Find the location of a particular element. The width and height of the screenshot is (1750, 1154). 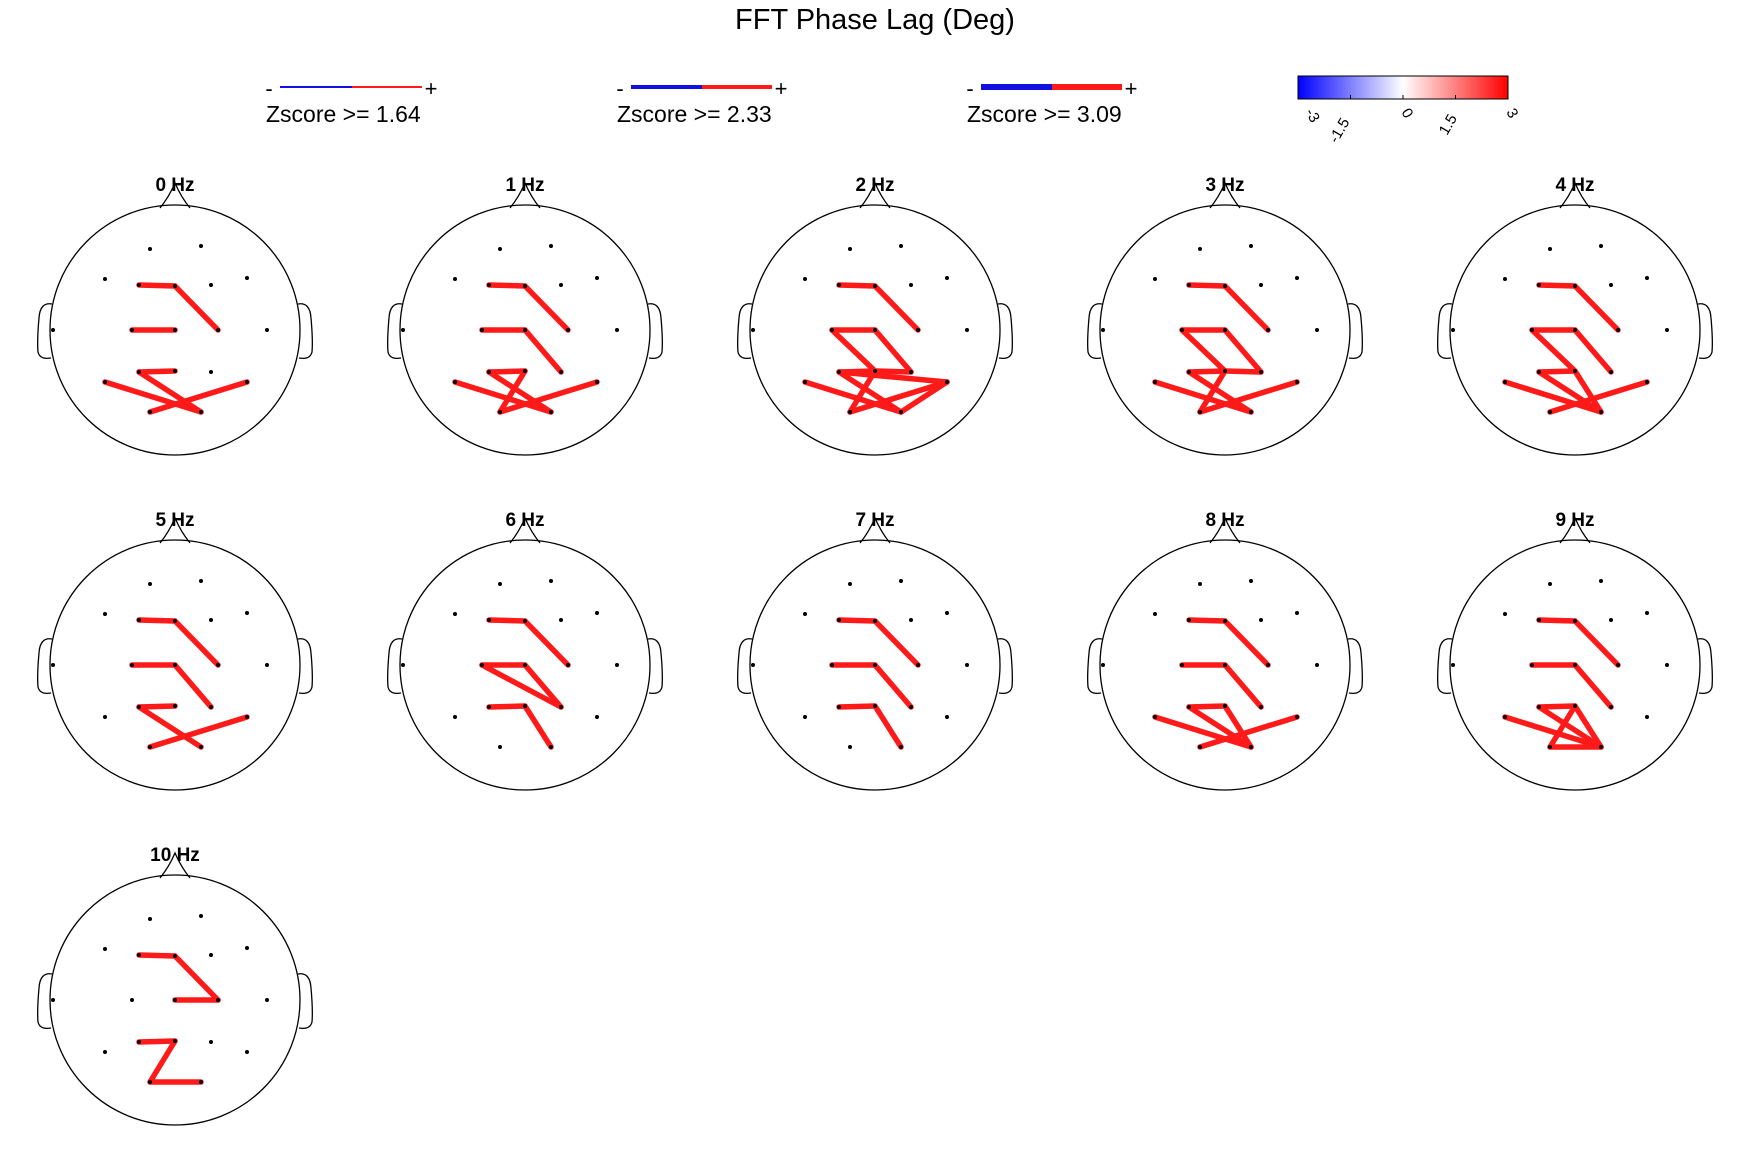

head-title: 1 Hz is located at coordinates (524, 185).